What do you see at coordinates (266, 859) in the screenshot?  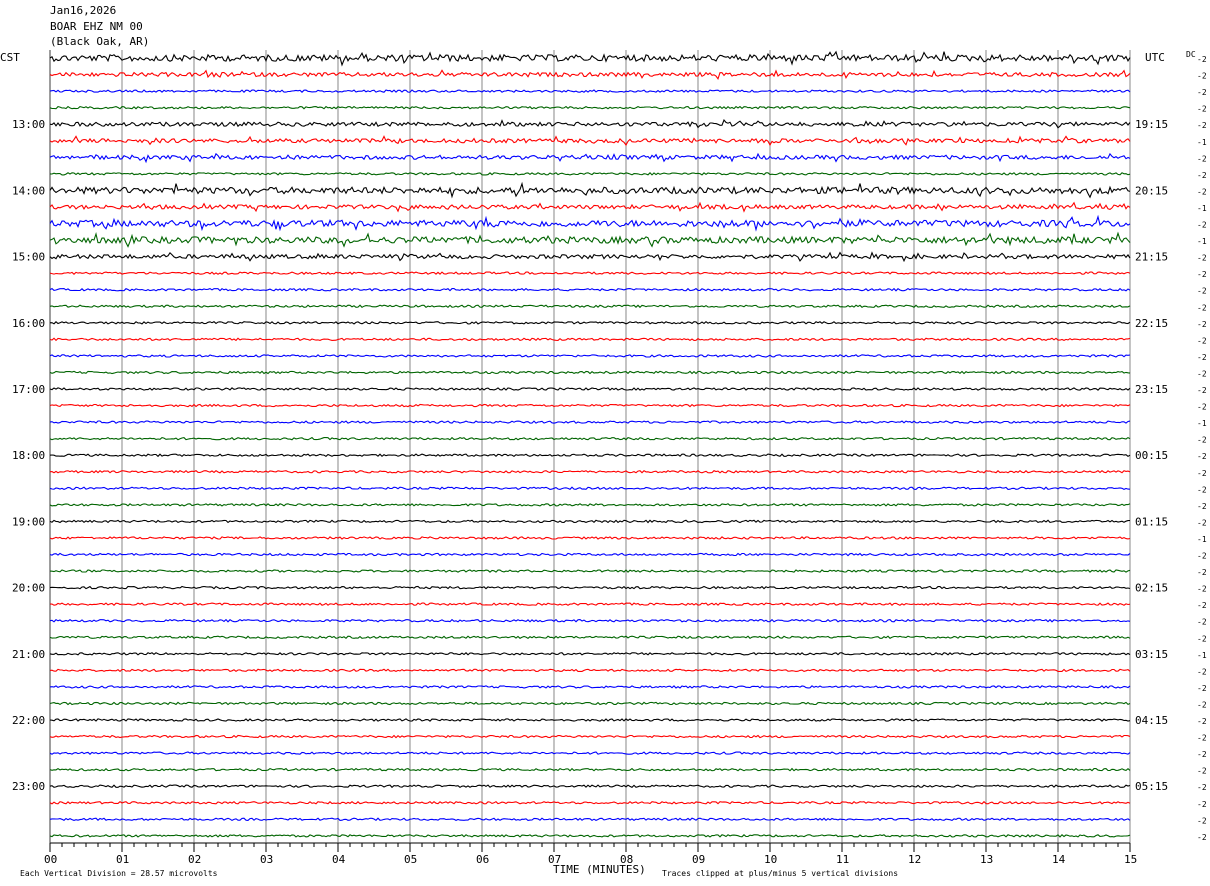 I see `x-tick-label: 03` at bounding box center [266, 859].